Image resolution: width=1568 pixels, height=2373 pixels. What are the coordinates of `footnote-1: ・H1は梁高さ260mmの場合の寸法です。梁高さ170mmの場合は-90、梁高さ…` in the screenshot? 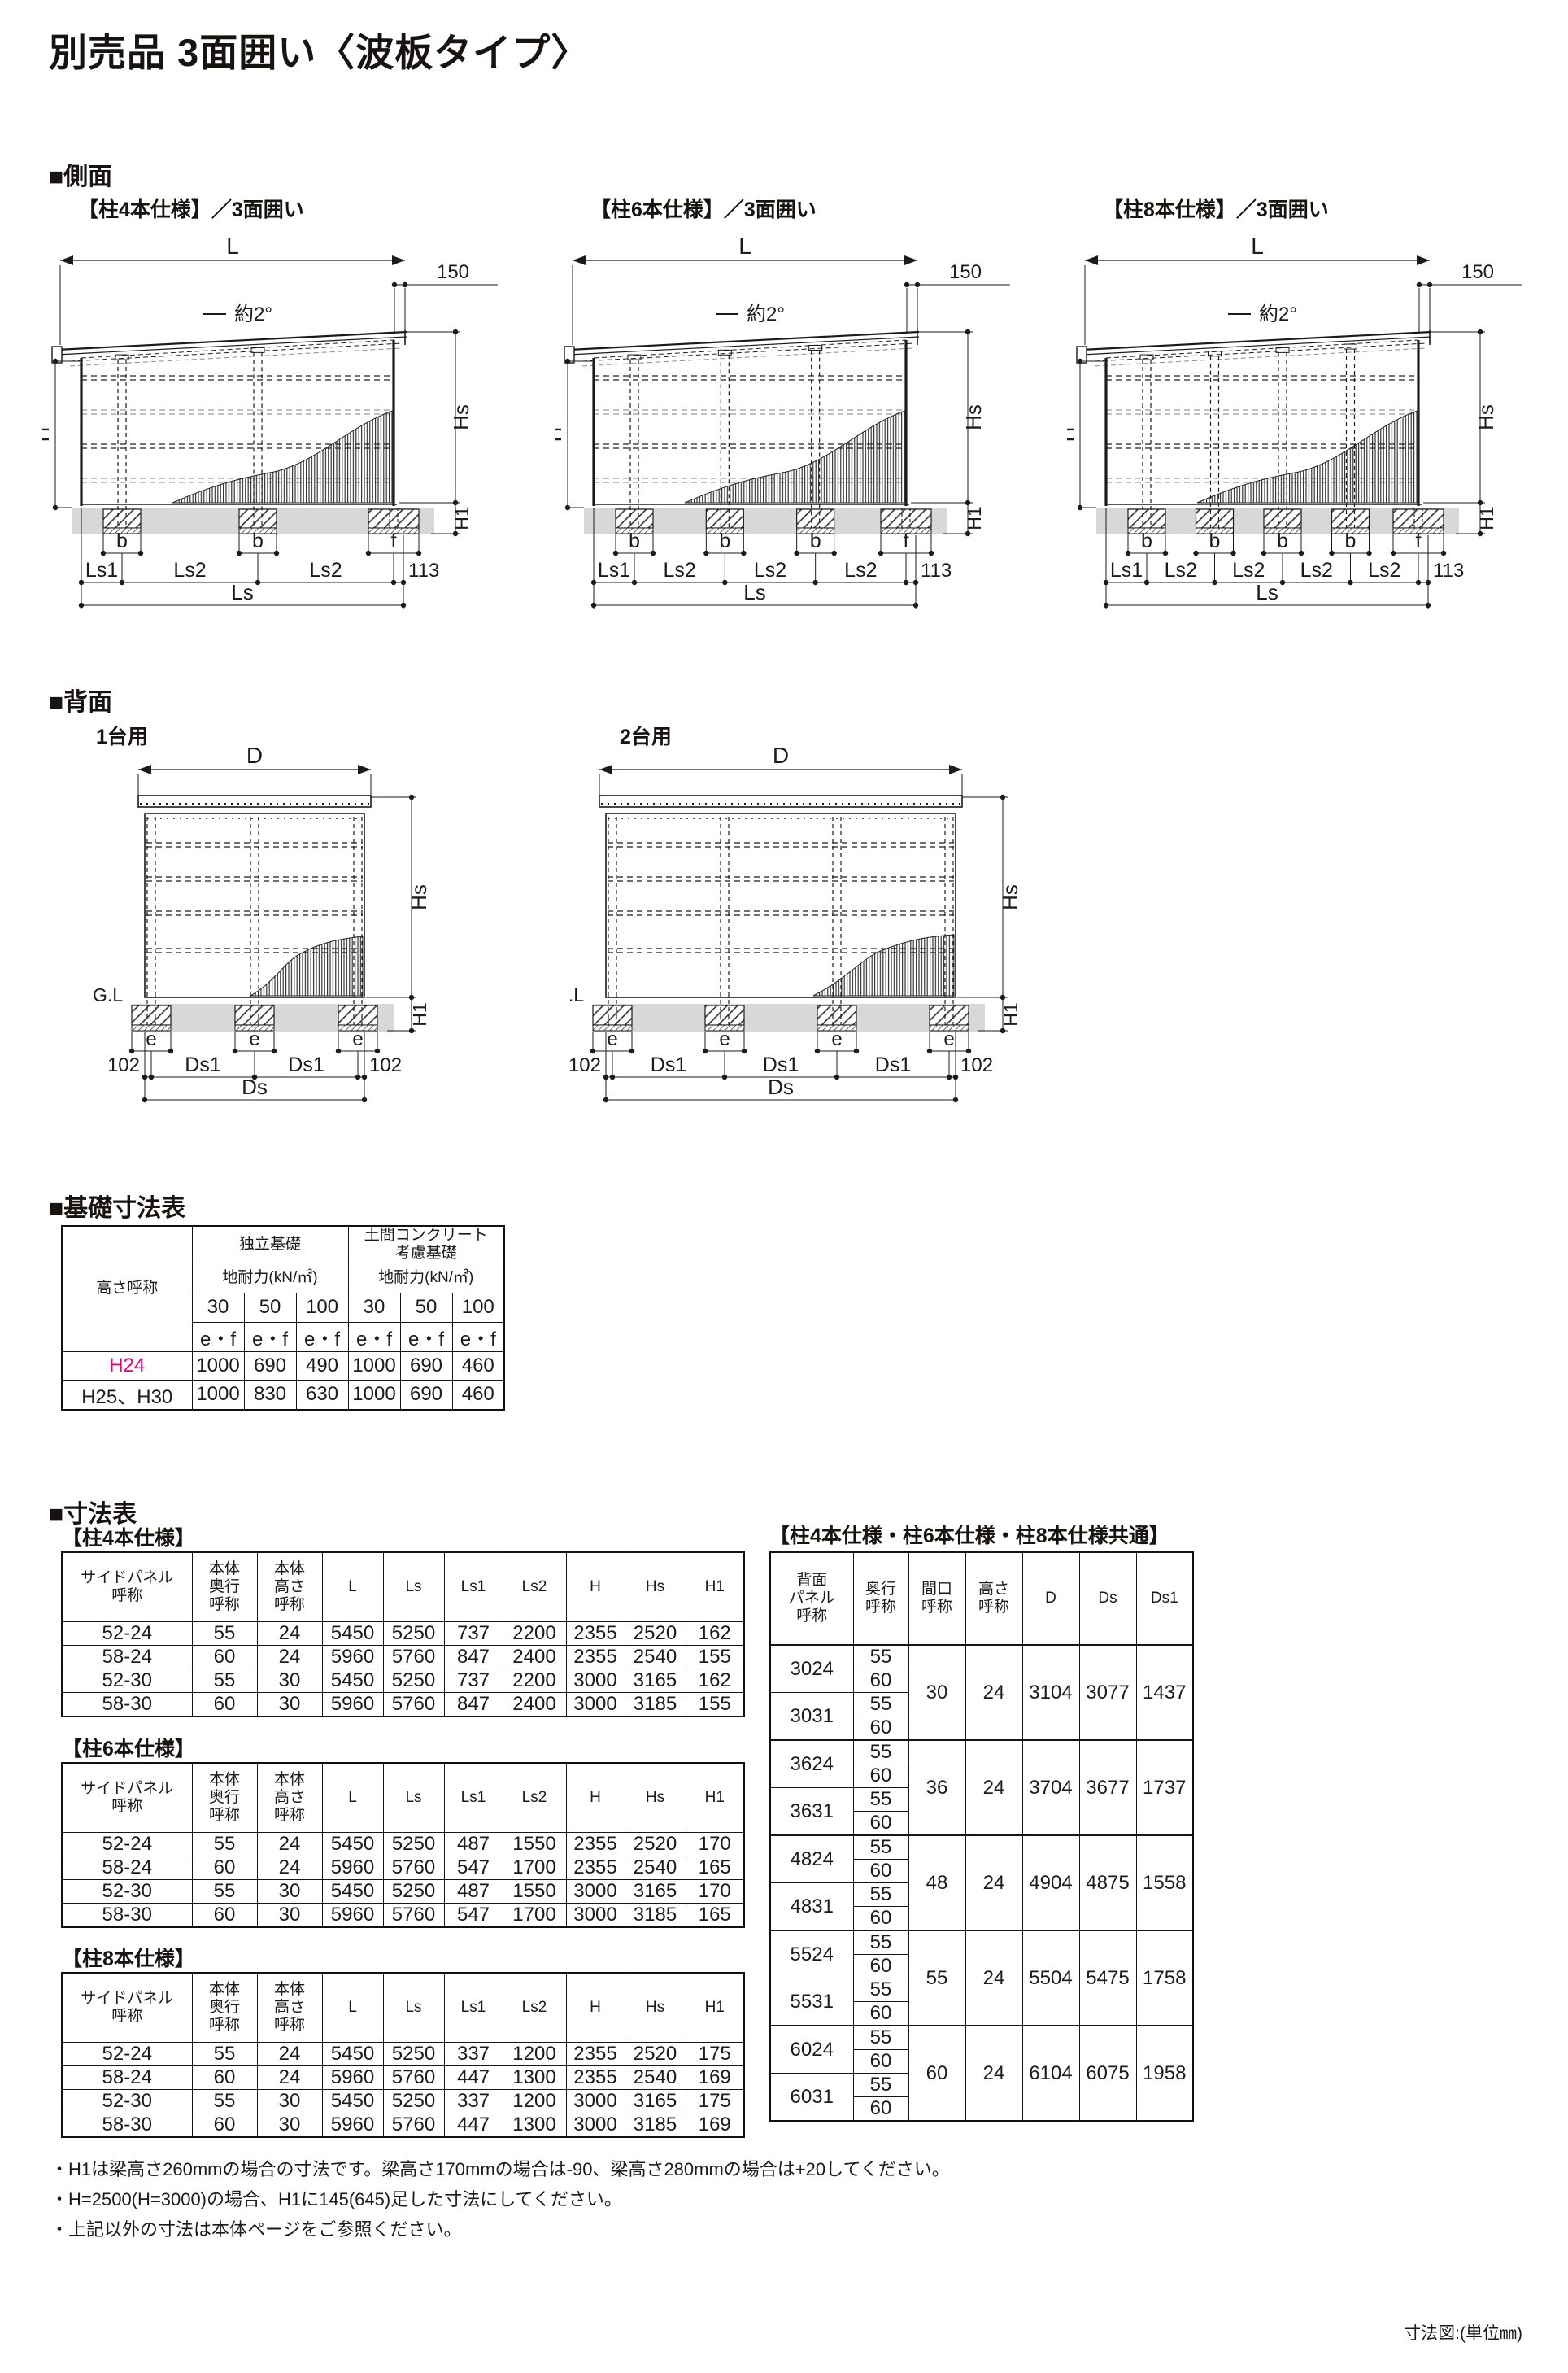 It's located at (500, 2169).